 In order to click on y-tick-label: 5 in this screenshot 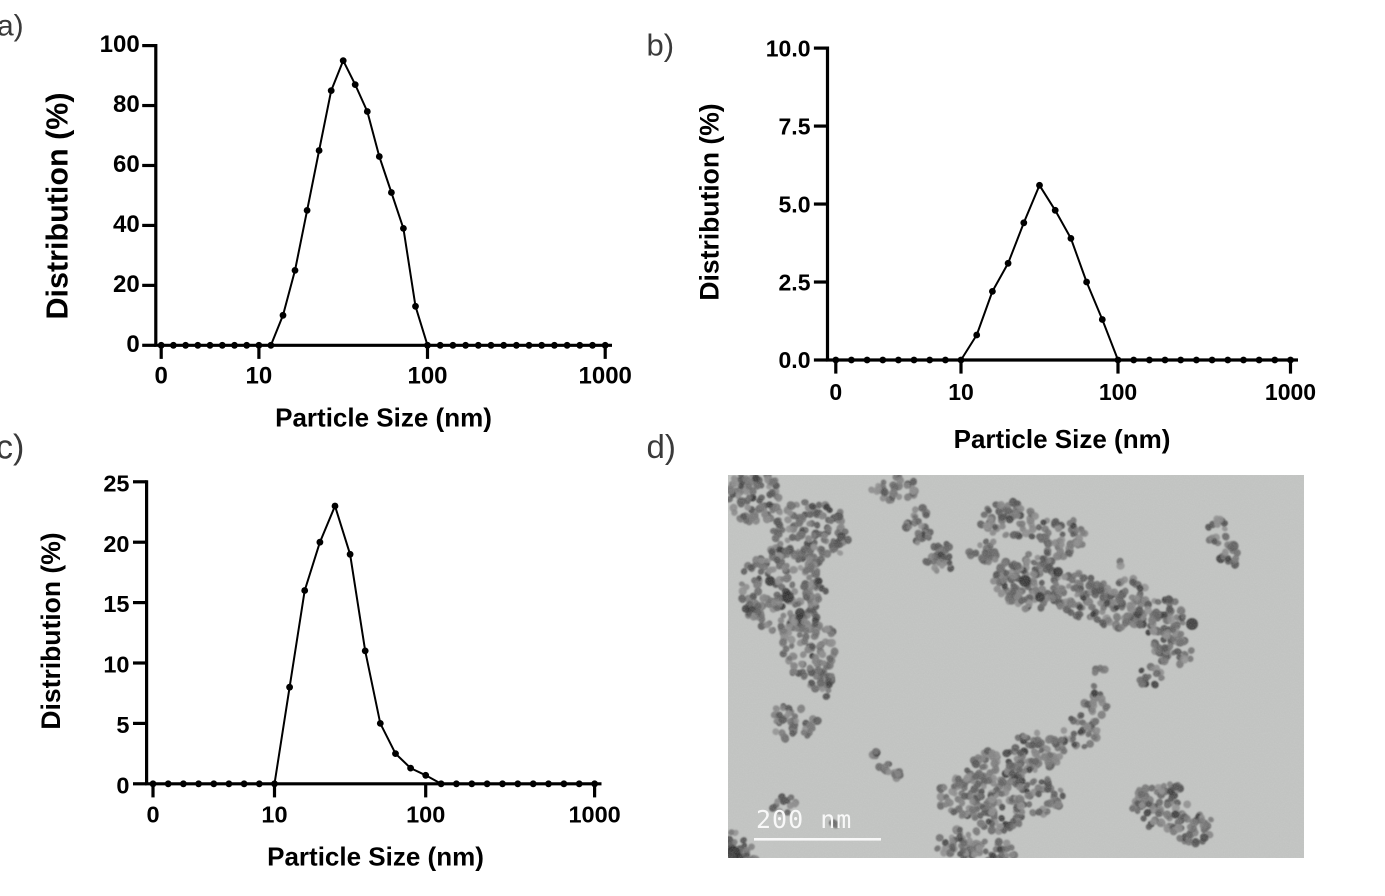, I will do `click(122, 725)`.